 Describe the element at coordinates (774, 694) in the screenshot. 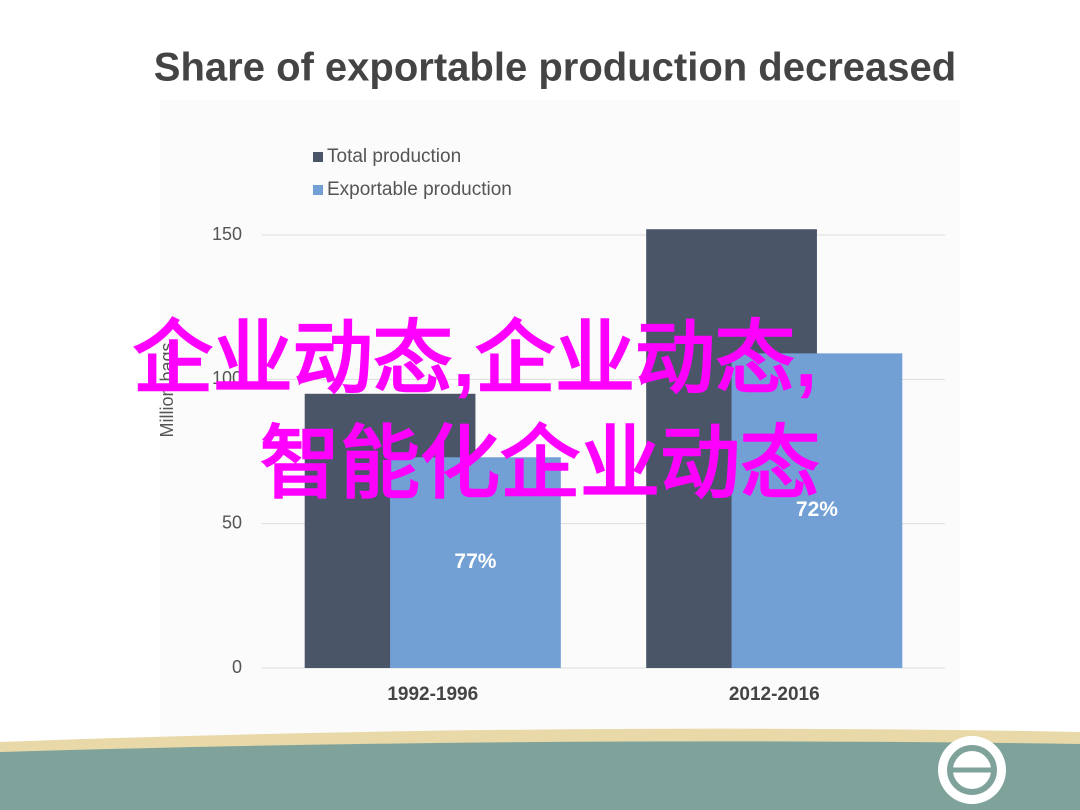

I see `x-tick-label: 2012-2016` at that location.